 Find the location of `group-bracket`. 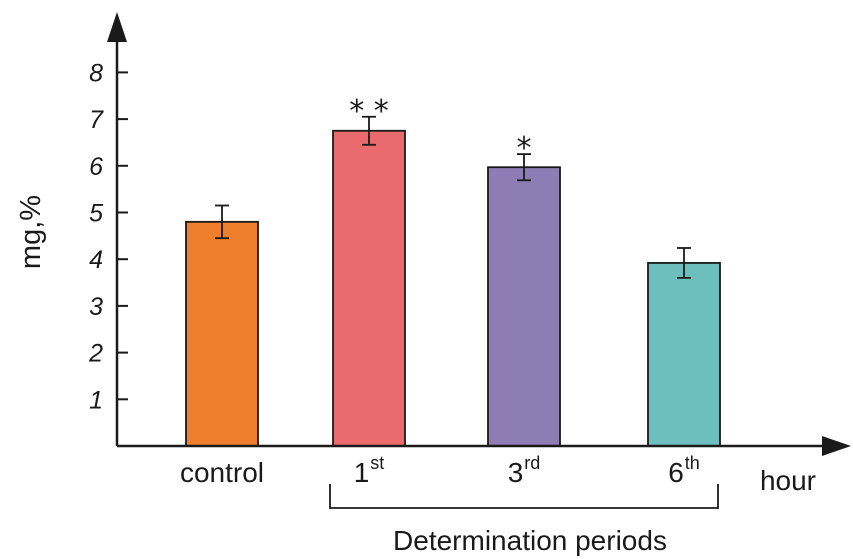

group-bracket is located at coordinates (524, 496).